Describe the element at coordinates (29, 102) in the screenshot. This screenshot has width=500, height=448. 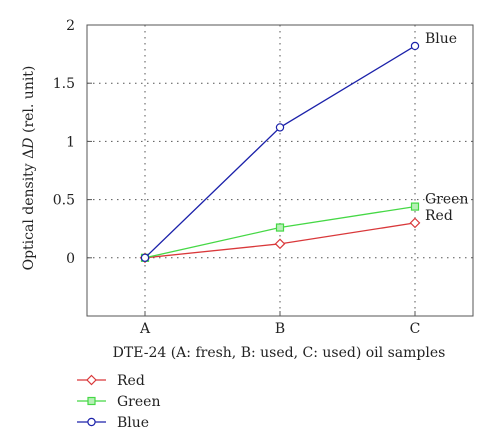
I see `y-axis-label-unit: (rel. unit)` at that location.